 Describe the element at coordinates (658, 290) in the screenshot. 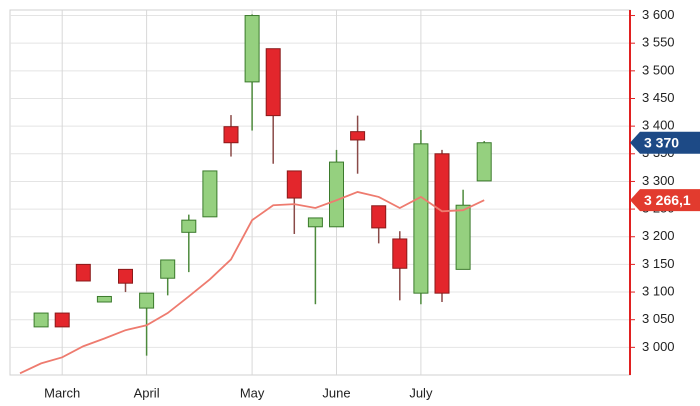

I see `y-tick-label: 3 100` at that location.